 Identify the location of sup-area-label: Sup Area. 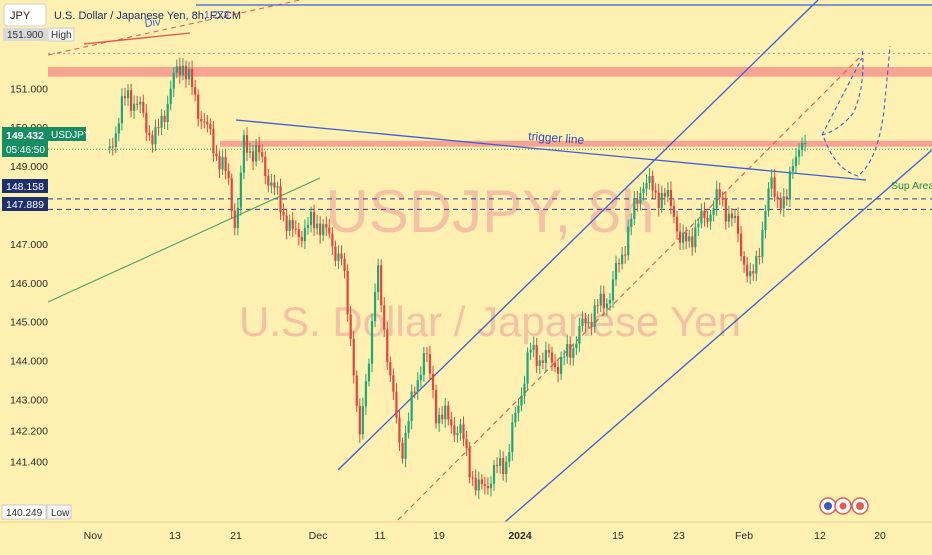
(911, 186).